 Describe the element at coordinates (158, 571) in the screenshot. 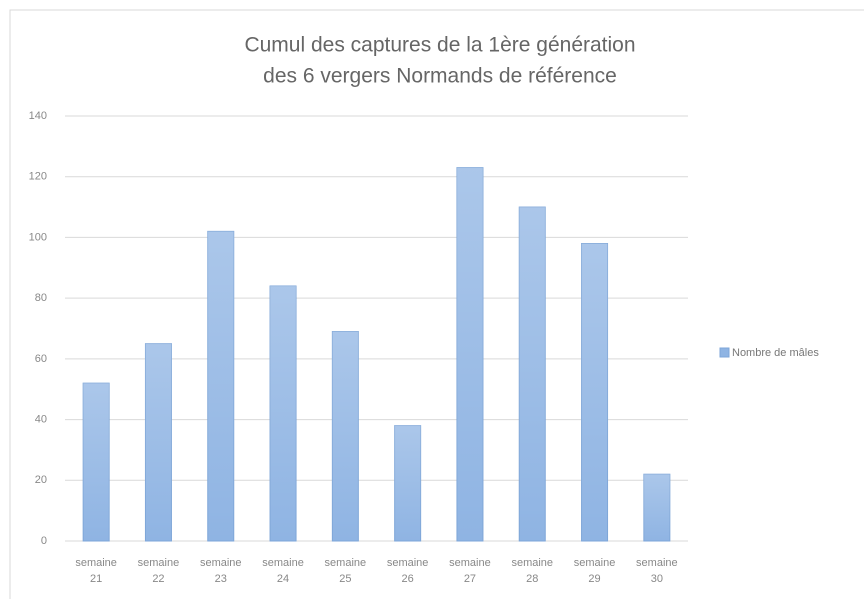

I see `x-tick-label: semaine 22` at that location.